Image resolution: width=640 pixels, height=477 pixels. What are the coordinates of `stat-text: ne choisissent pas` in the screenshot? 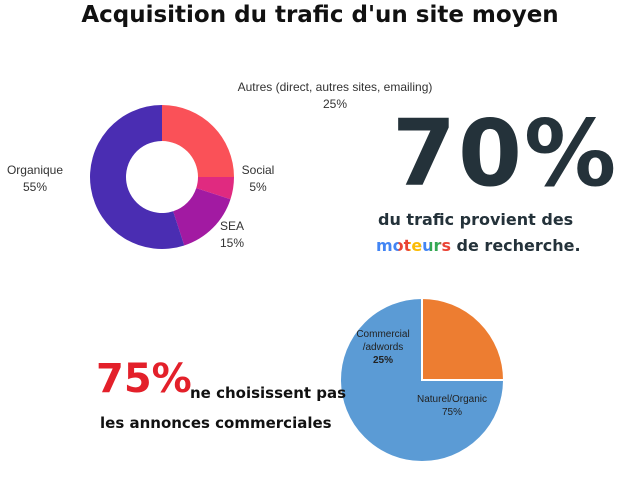 It's located at (268, 393).